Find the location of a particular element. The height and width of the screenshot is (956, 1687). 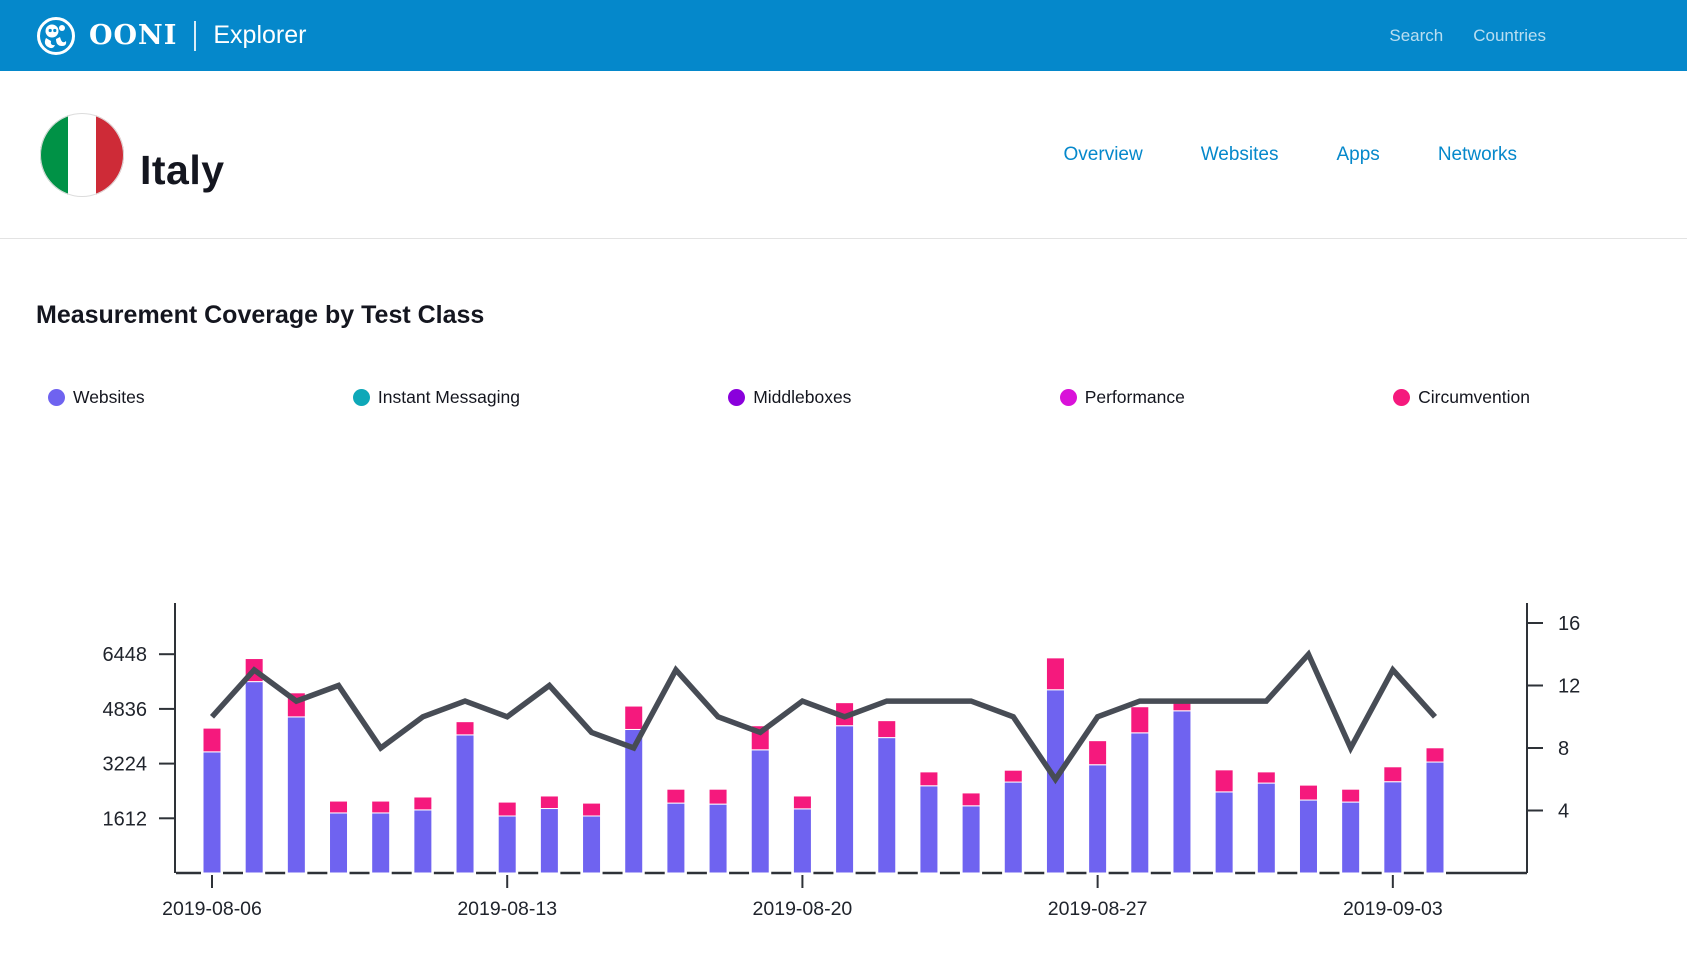

page-title: Italy is located at coordinates (182, 170).